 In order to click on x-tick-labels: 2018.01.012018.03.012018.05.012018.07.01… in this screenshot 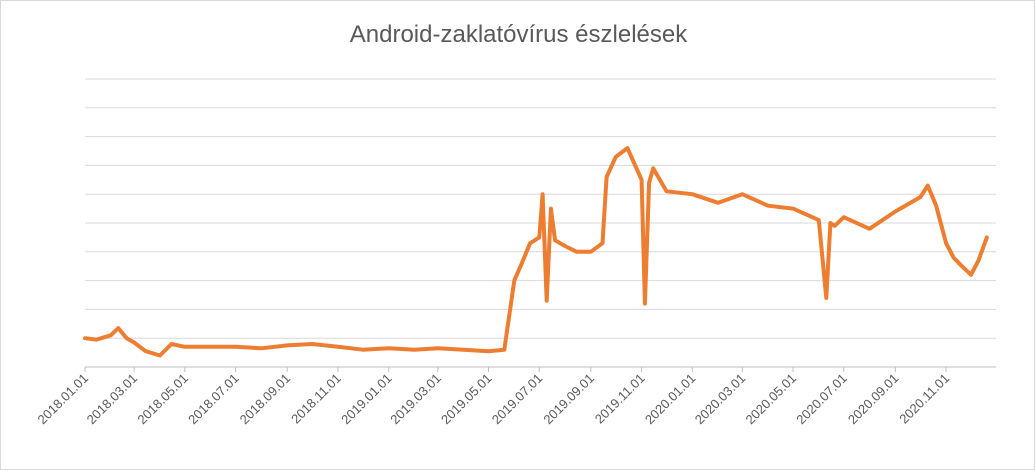, I will do `click(493, 399)`.